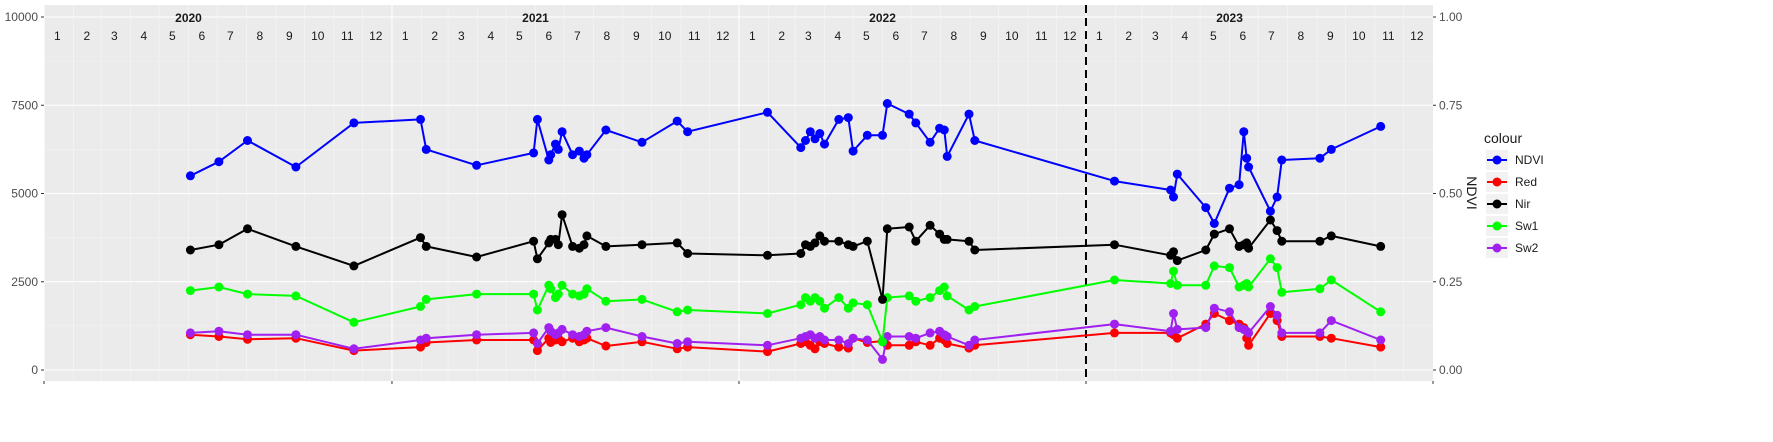  What do you see at coordinates (24, 282) in the screenshot?
I see `y-tick-label-left: 2500` at bounding box center [24, 282].